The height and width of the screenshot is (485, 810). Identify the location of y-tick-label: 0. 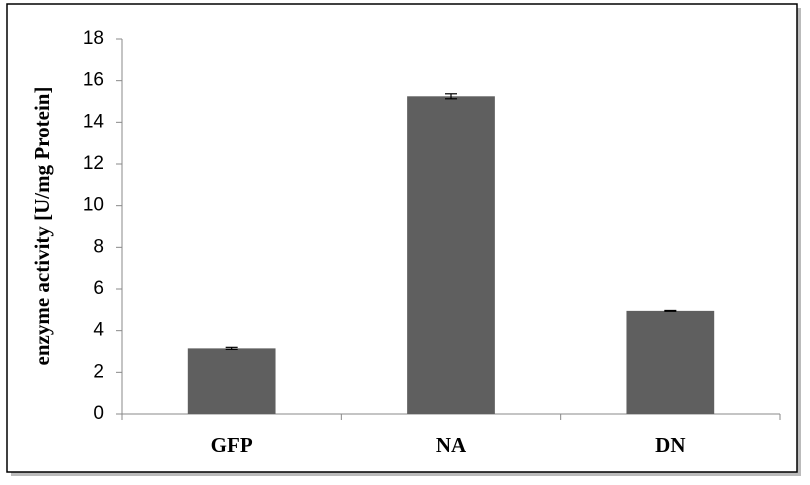
(98, 413).